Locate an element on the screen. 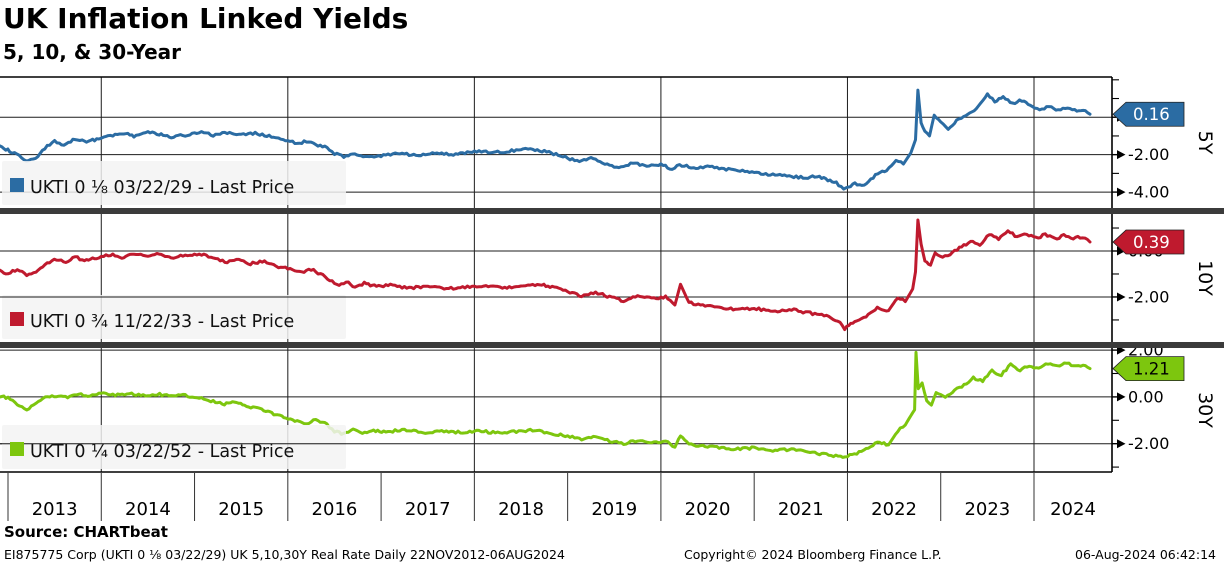  y-tick-label: 0.00 is located at coordinates (1146, 396).